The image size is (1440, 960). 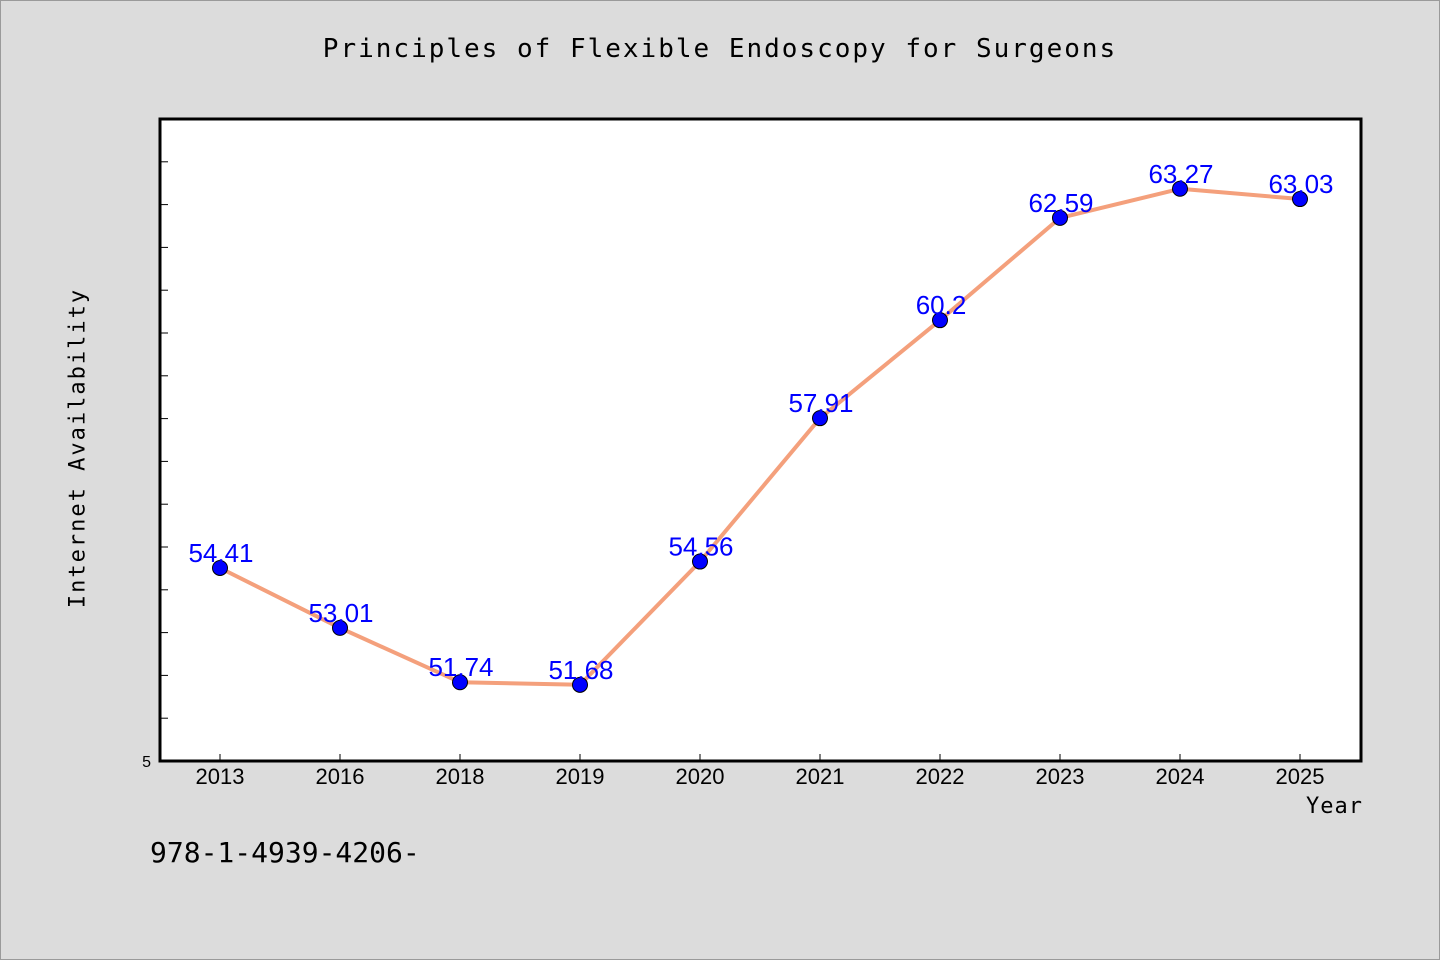 I want to click on x-tick-label: 2018, so click(x=460, y=776).